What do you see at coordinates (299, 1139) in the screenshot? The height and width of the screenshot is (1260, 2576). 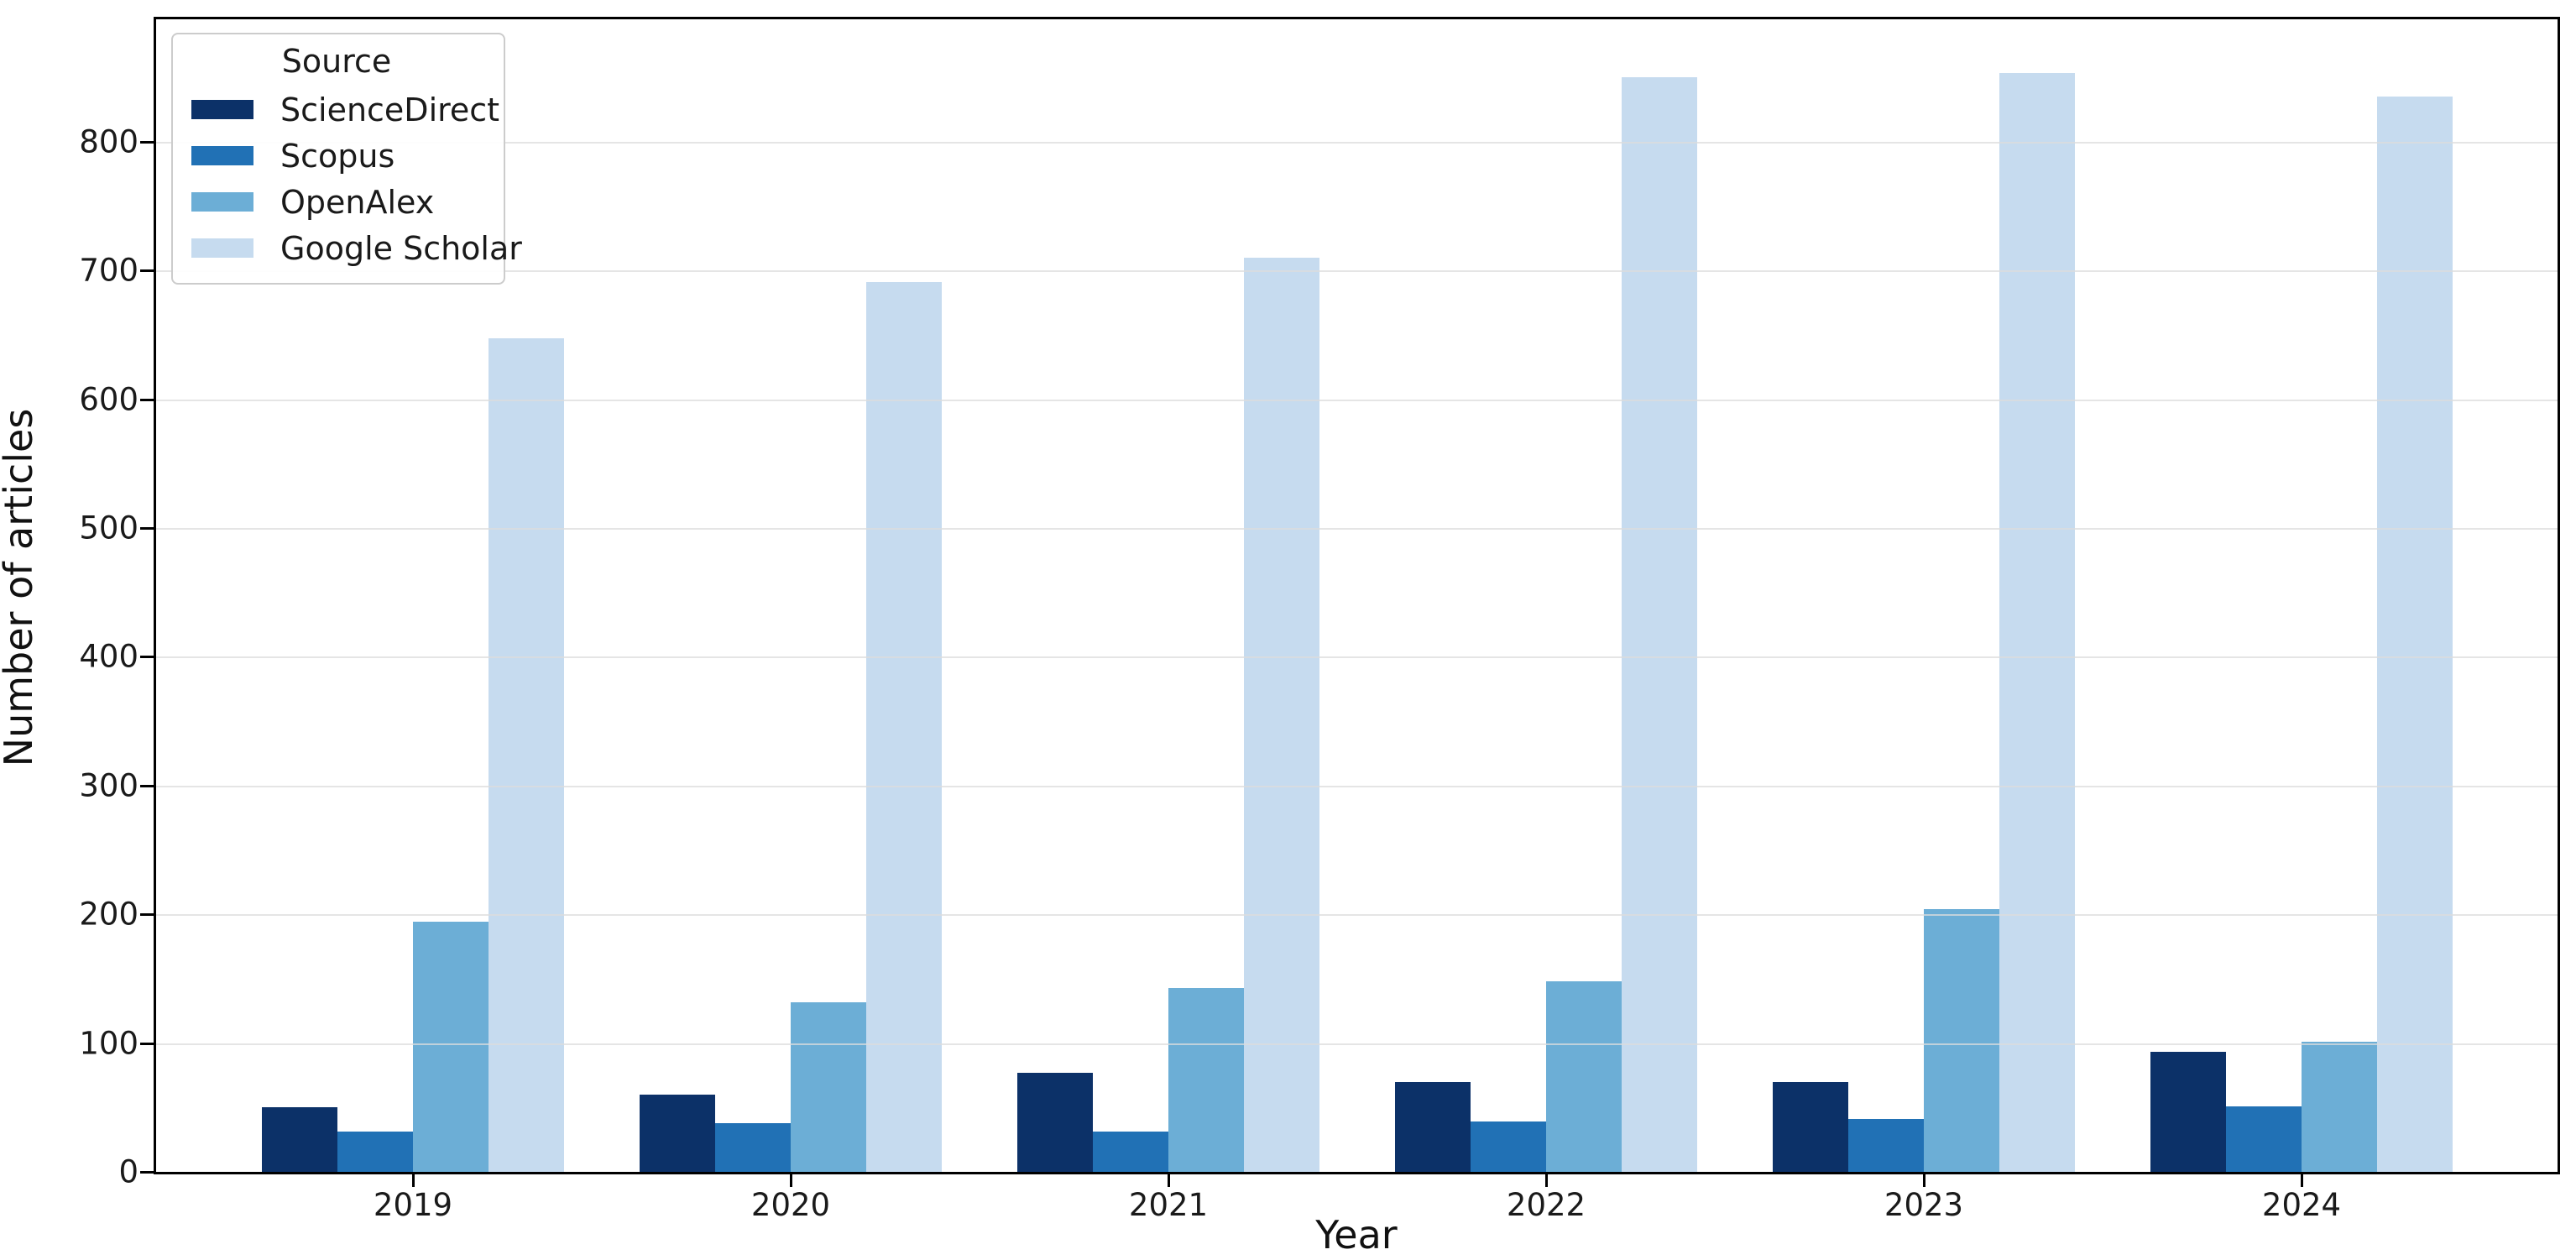 I see `bar-sciencedirect-2019` at bounding box center [299, 1139].